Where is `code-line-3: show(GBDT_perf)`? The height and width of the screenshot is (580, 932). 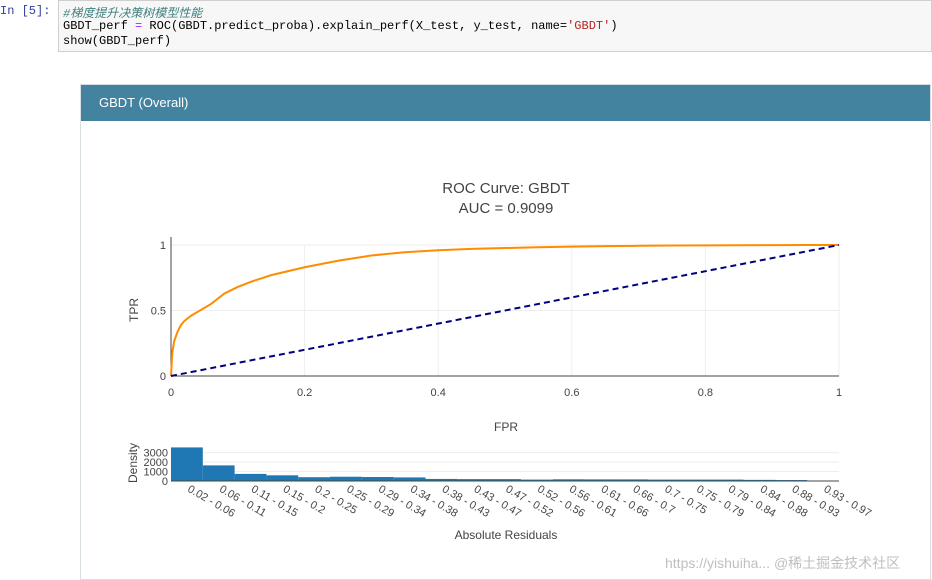 code-line-3: show(GBDT_perf) is located at coordinates (117, 41).